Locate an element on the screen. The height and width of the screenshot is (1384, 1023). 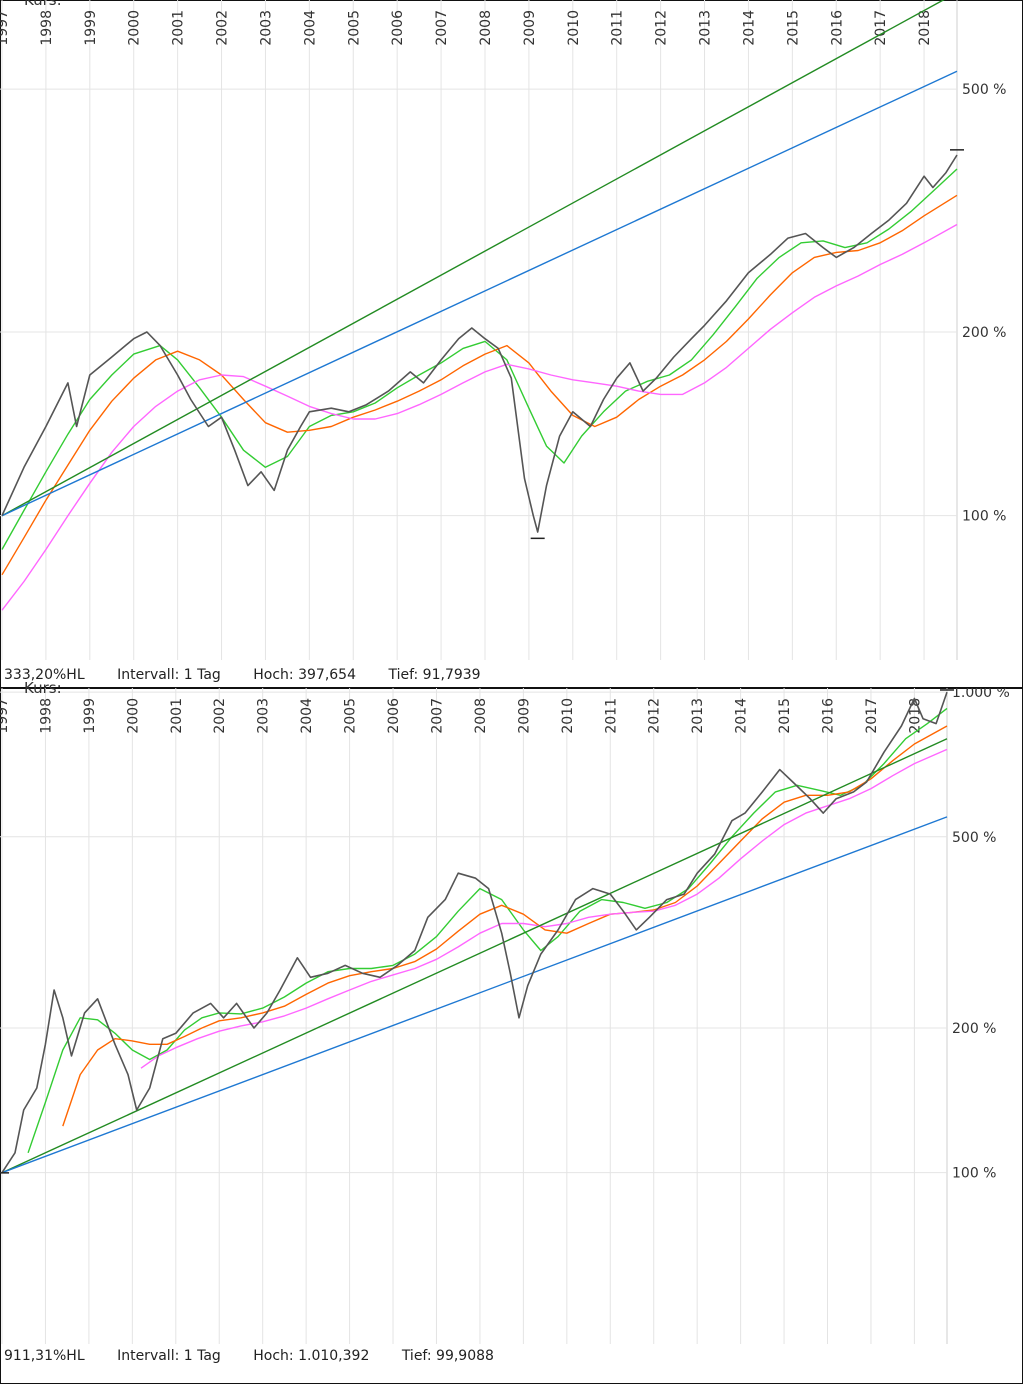
panel-divider is located at coordinates (511, 688).